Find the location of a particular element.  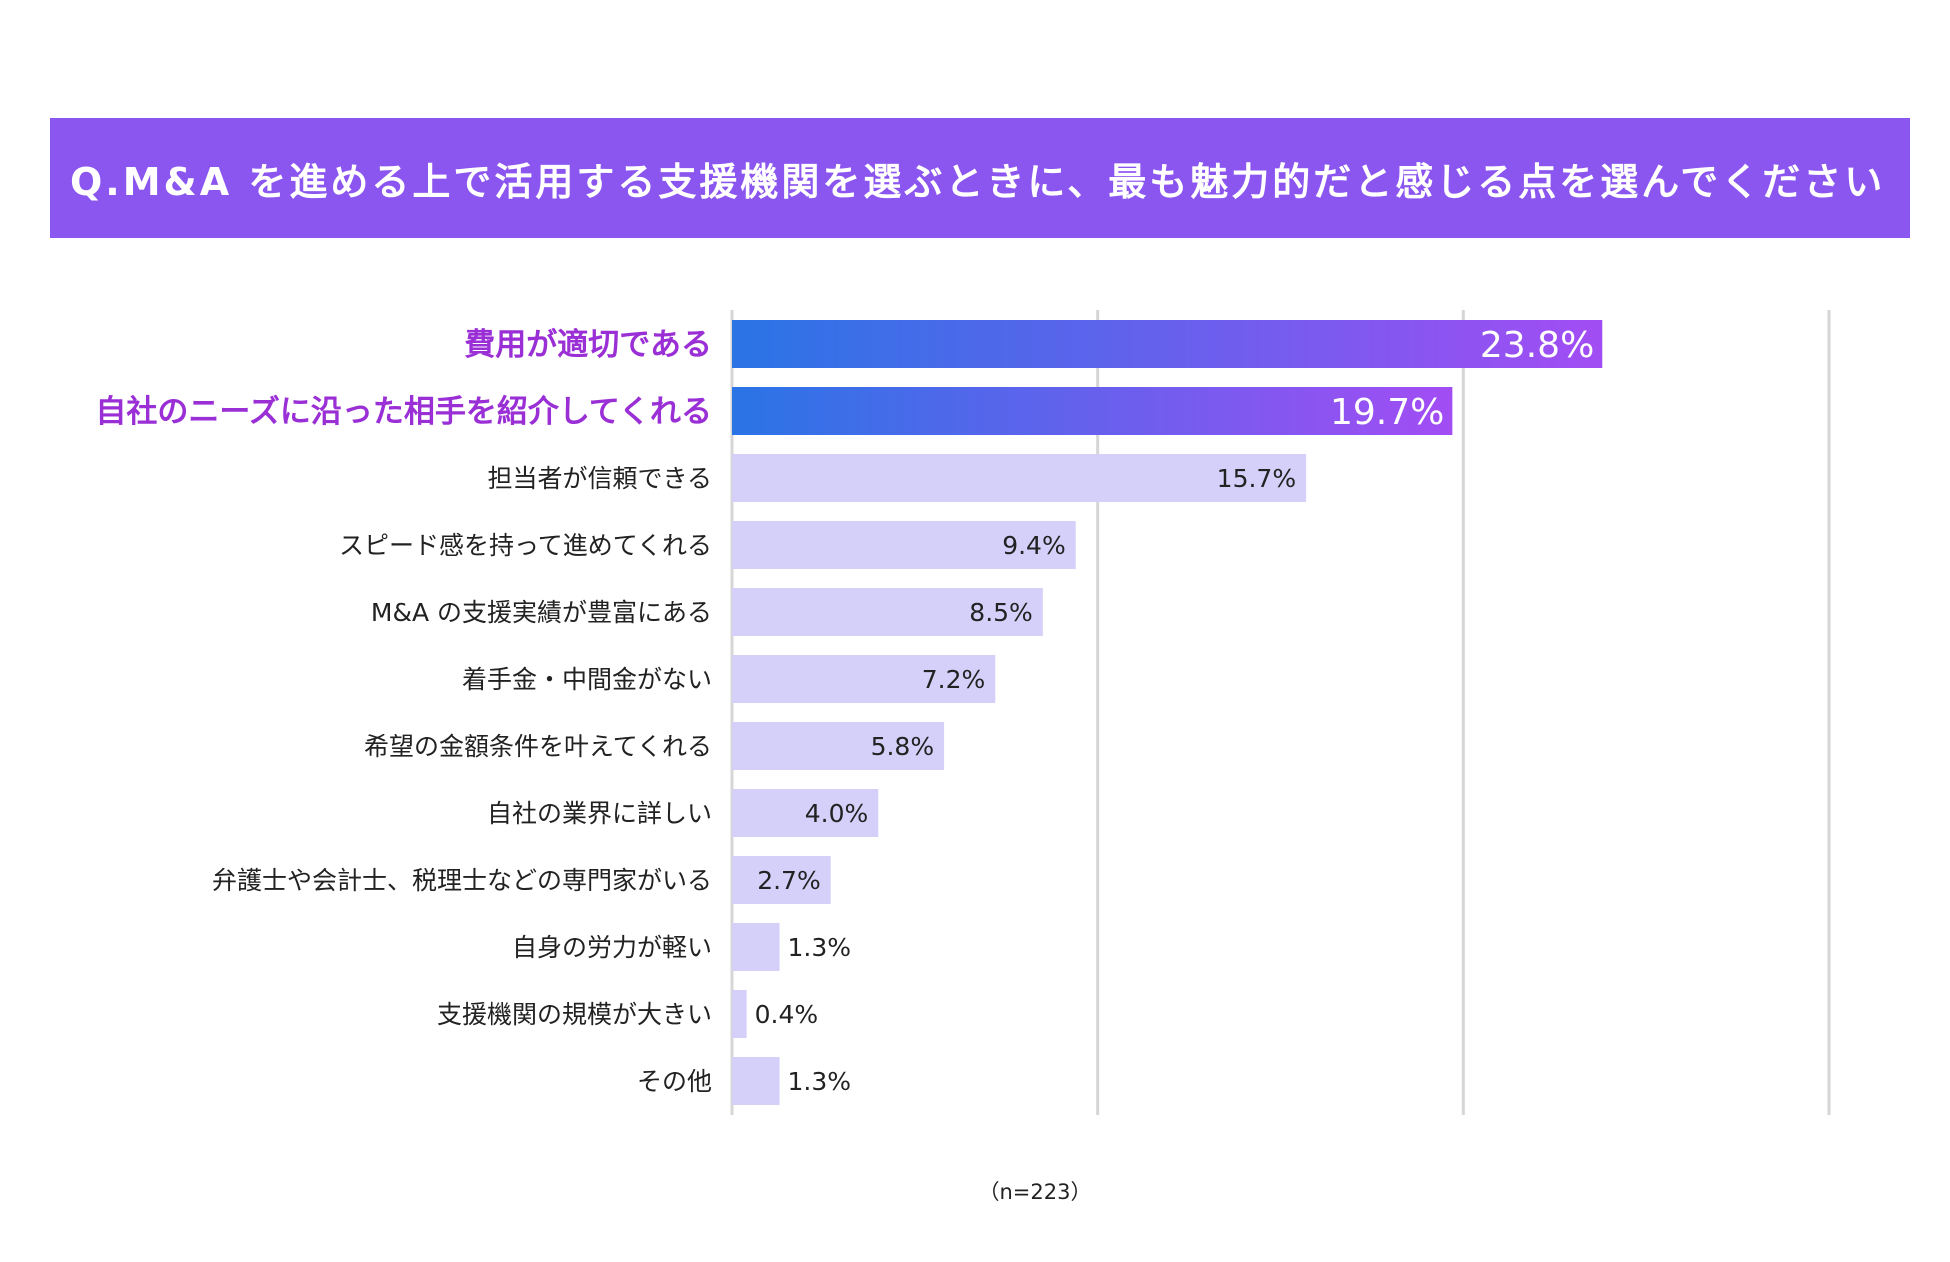

category-label: 自社のニーズに沿った相手を紹介してくれる is located at coordinates (403, 412).